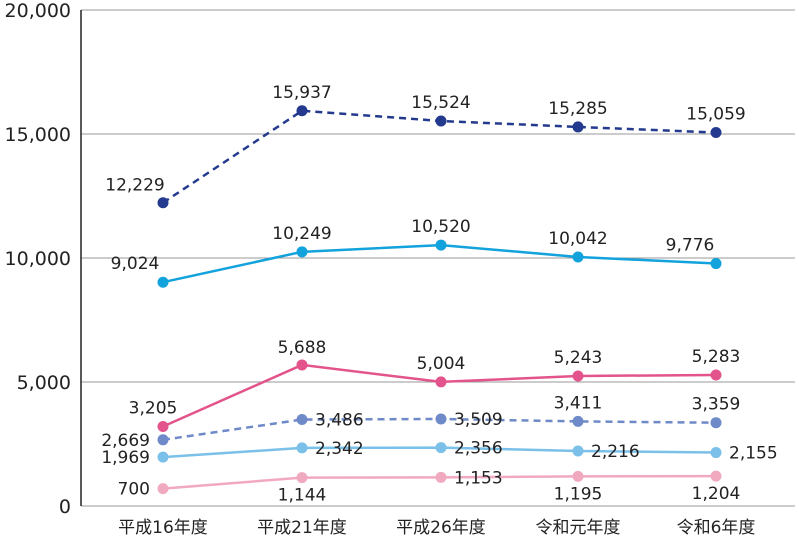 Image resolution: width=801 pixels, height=545 pixels. Describe the element at coordinates (478, 478) in the screenshot. I see `data-label: 1,153` at that location.